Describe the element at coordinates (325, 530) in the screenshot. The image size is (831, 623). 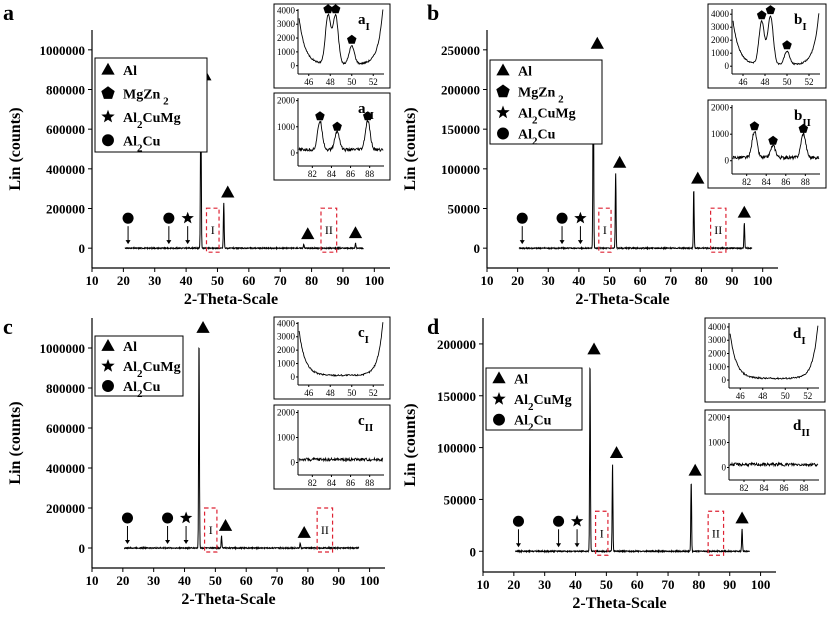
I see `region-box-label: II` at that location.